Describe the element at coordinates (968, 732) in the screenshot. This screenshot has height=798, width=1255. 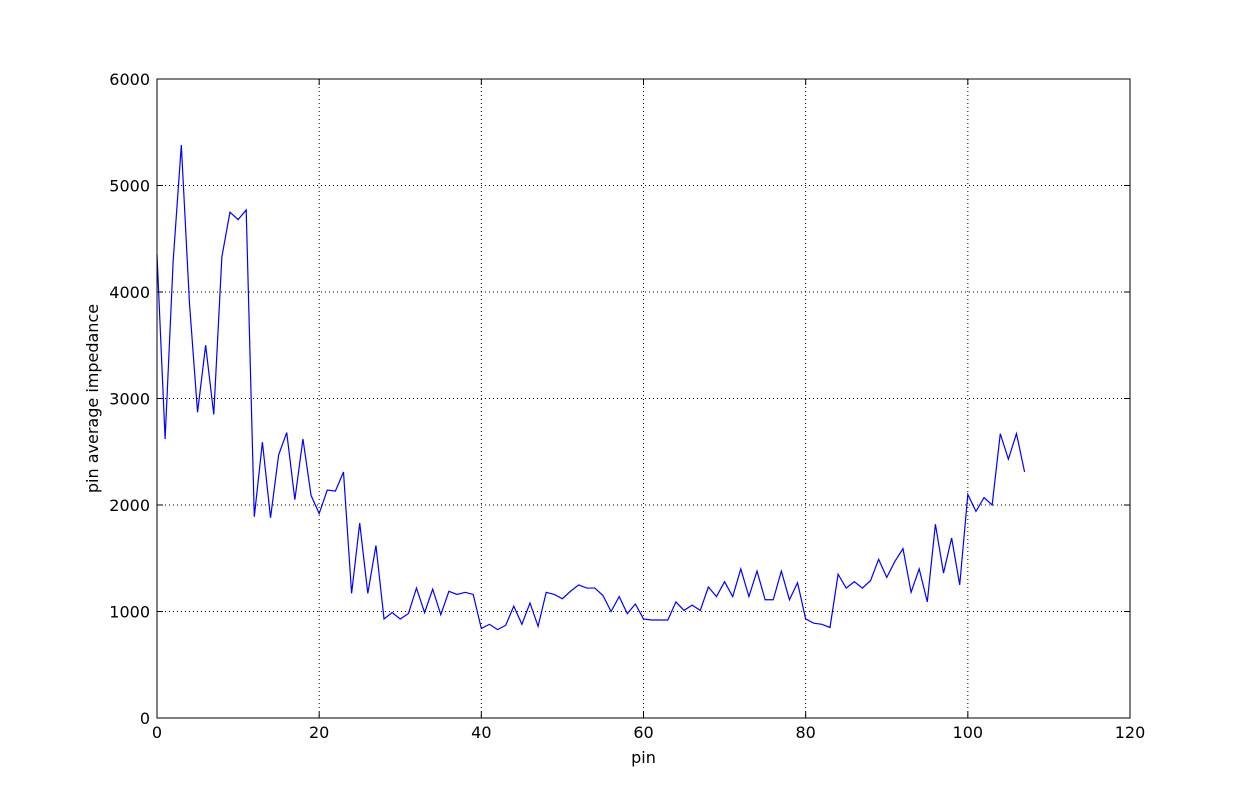
I see `x-tick-label: 100` at that location.